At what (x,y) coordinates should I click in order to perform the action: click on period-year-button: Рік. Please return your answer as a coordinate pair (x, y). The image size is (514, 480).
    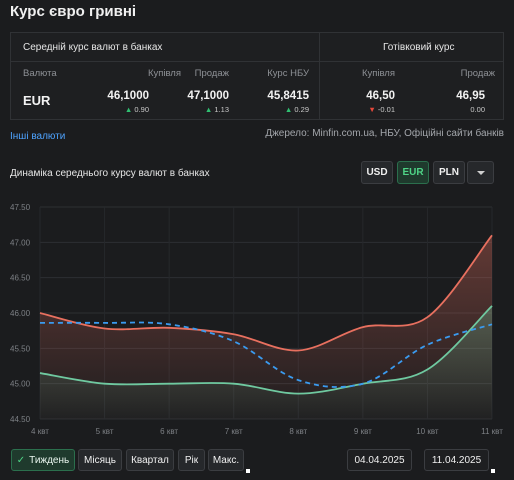
    Looking at the image, I should click on (191, 460).